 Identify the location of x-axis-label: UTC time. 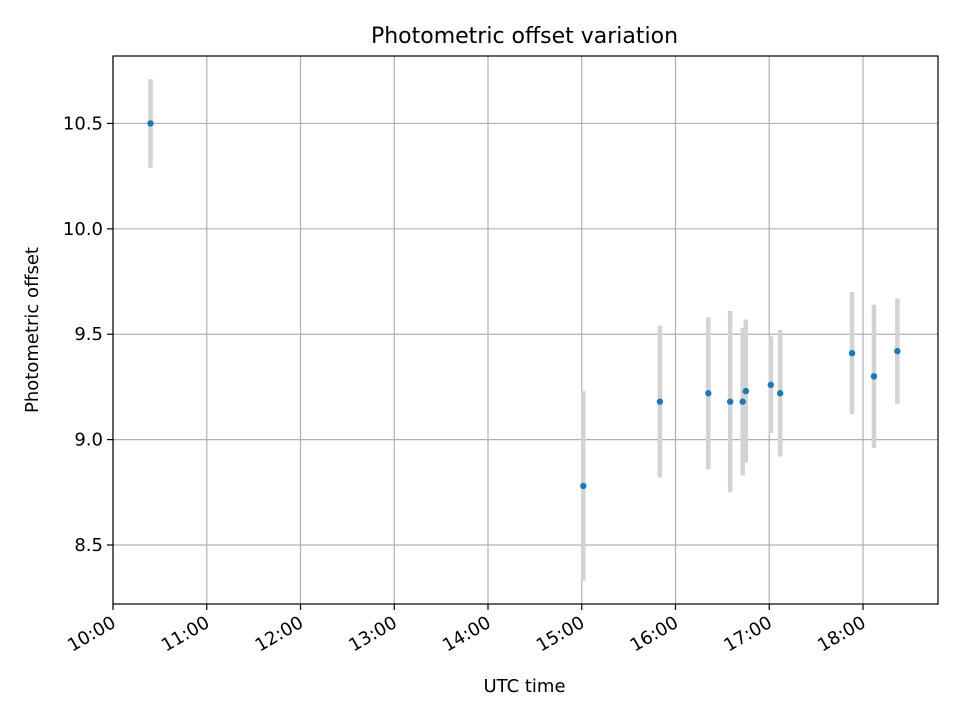
(524, 686).